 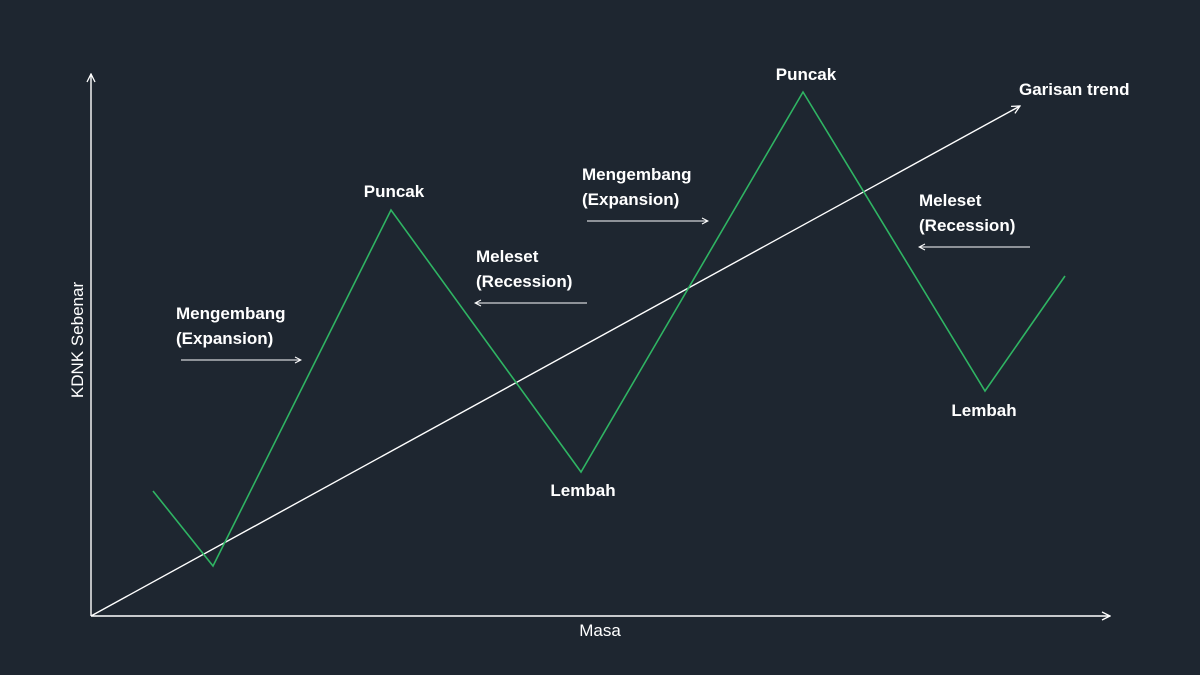 What do you see at coordinates (1074, 89) in the screenshot?
I see `trend-label: Garisan trend` at bounding box center [1074, 89].